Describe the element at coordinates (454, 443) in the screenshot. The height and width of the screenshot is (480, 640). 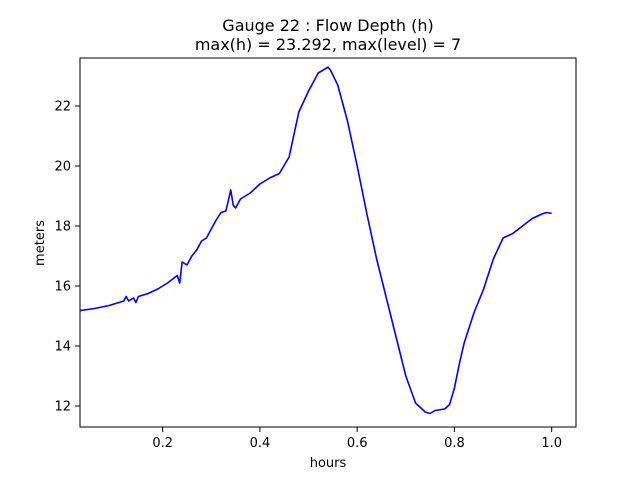
I see `x-tick-label: 0.8` at that location.